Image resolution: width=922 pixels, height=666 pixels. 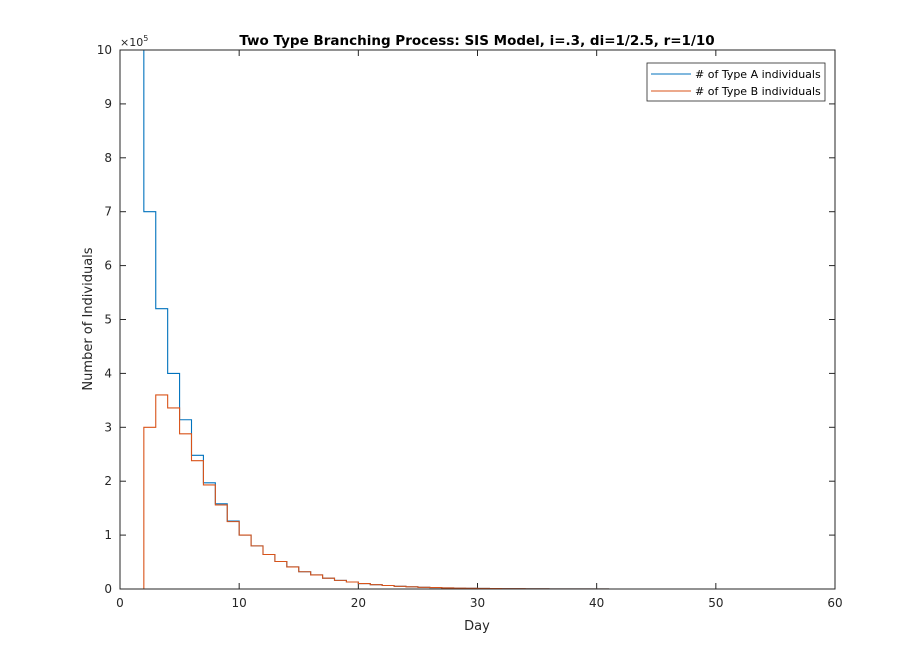 I want to click on x-axis-label: Day, so click(x=477, y=626).